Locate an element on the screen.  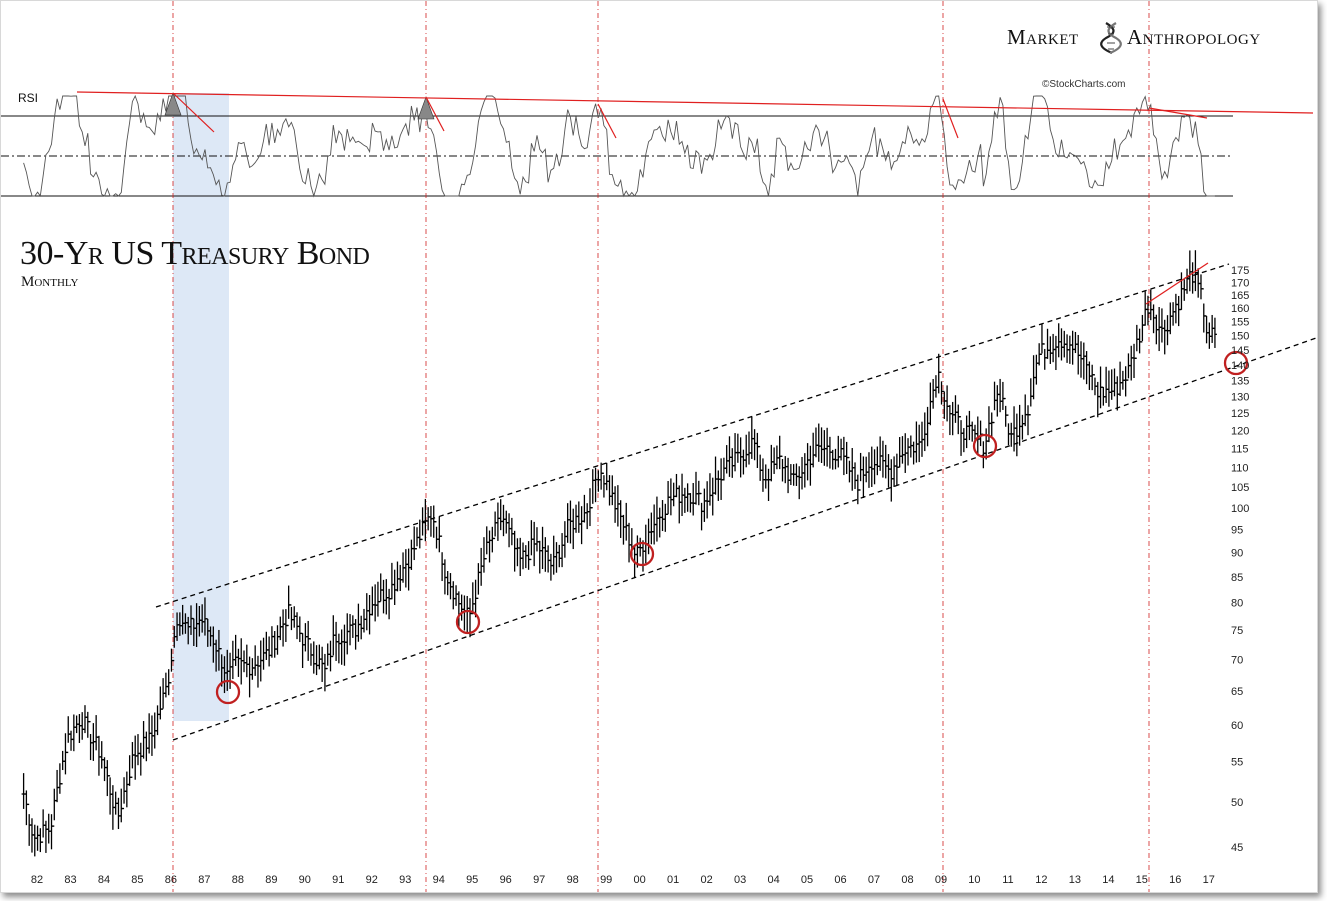
x-tick-label: 91 is located at coordinates (338, 880).